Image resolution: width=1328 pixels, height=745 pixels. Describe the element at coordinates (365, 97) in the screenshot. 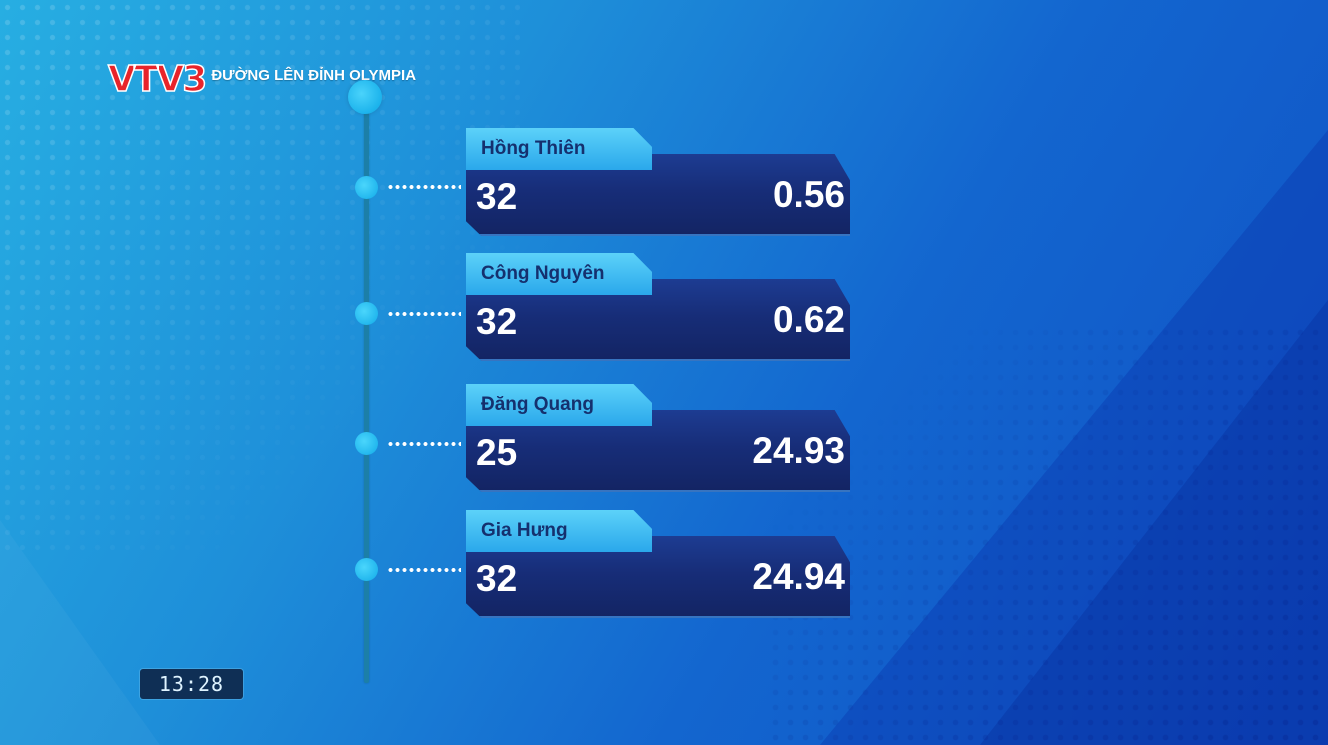

I see `timeline-top-node` at that location.